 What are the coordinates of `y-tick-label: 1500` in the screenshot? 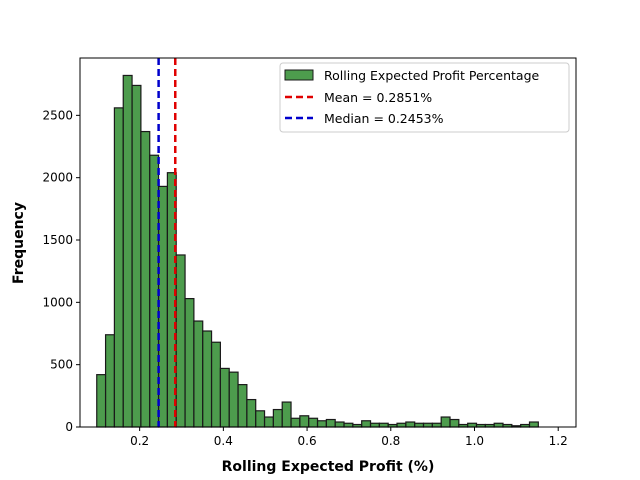 It's located at (57, 240).